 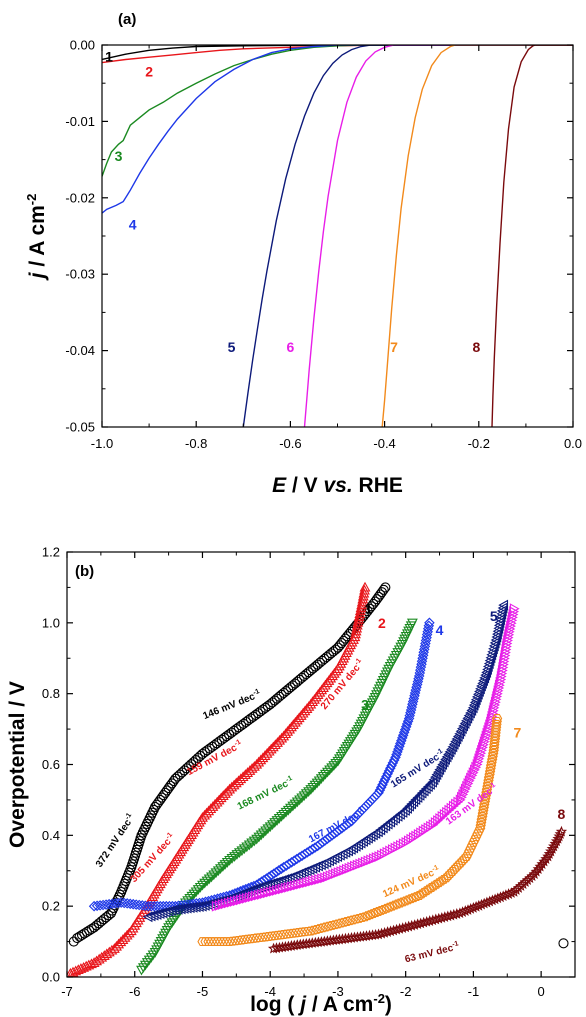 I want to click on y-tick-label-a: -0.02, so click(x=80, y=197).